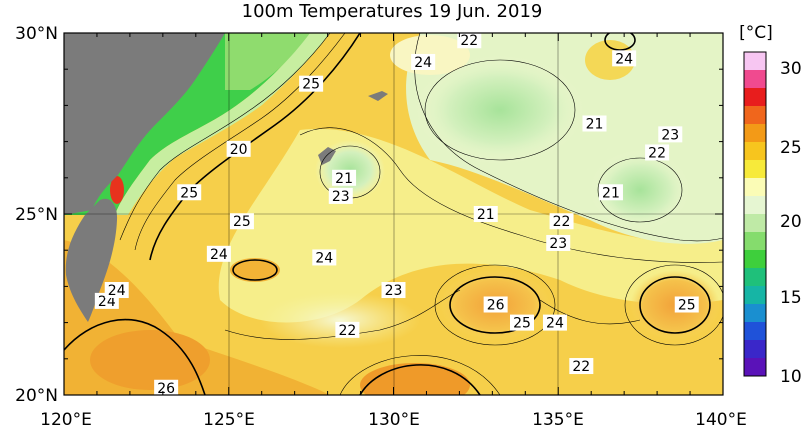 The image size is (809, 432). What do you see at coordinates (415, 379) in the screenshot?
I see `warm-core-south2` at bounding box center [415, 379].